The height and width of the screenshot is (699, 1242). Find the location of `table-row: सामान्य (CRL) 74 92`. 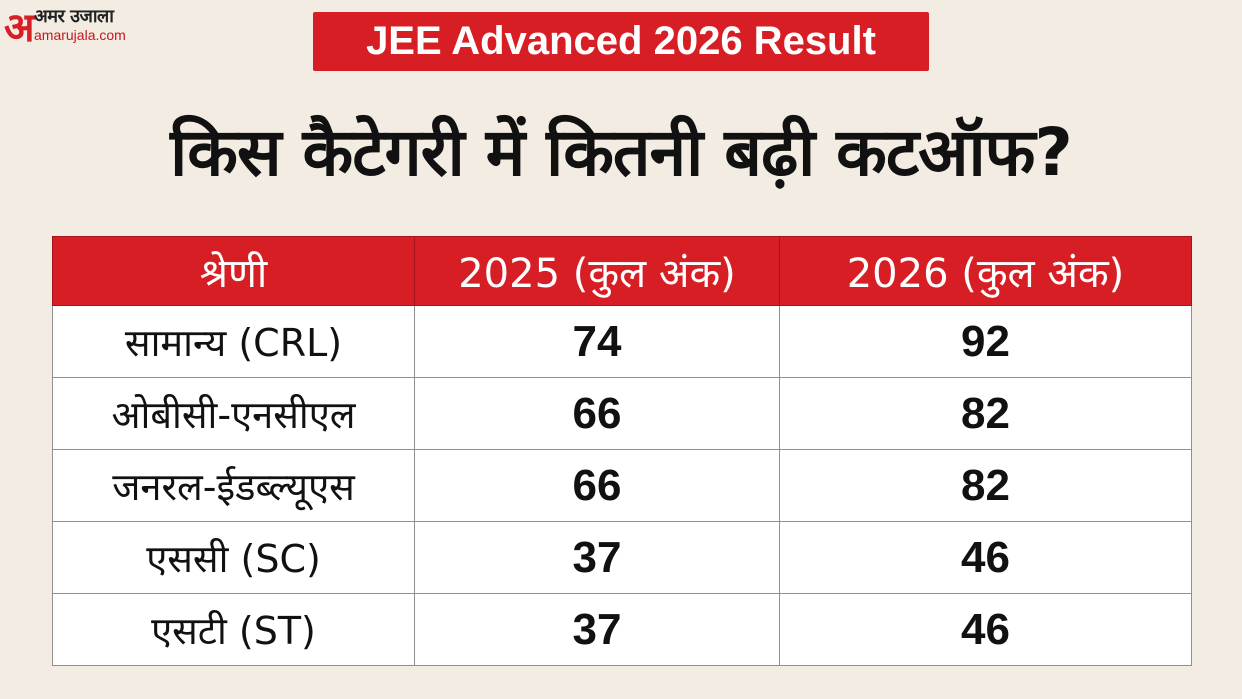

table-row: सामान्य (CRL) 74 92 is located at coordinates (622, 341).